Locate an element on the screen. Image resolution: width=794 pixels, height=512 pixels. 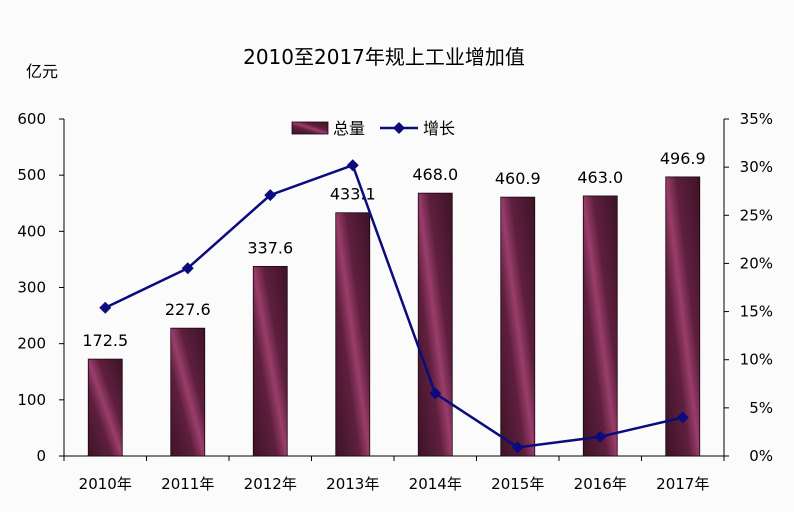
x-tick-label: 2012年 is located at coordinates (270, 484).